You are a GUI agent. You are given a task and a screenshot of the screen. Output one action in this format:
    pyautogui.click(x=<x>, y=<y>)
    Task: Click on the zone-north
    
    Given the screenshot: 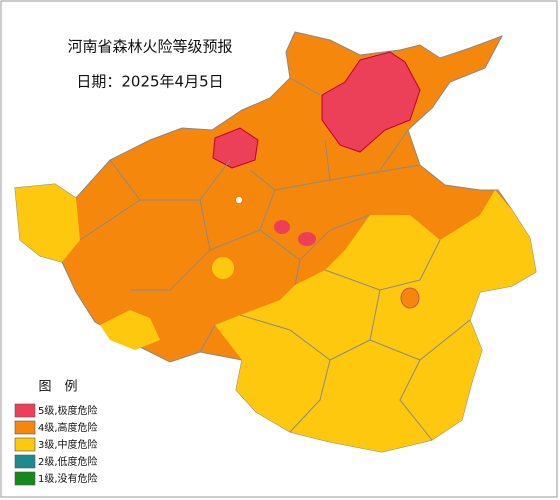 What is the action you would take?
    pyautogui.click(x=371, y=102)
    